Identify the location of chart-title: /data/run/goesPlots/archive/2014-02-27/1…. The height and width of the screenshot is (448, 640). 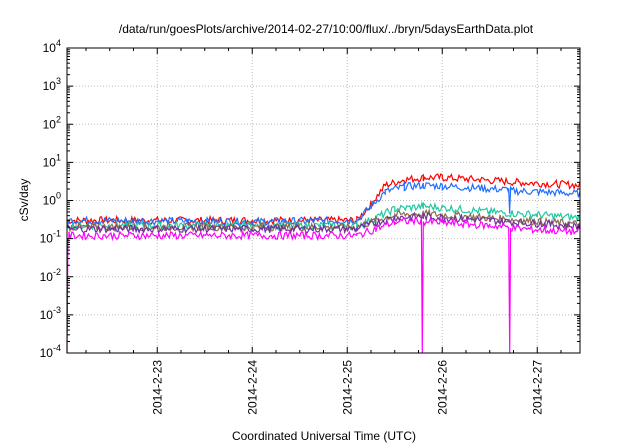
(326, 29).